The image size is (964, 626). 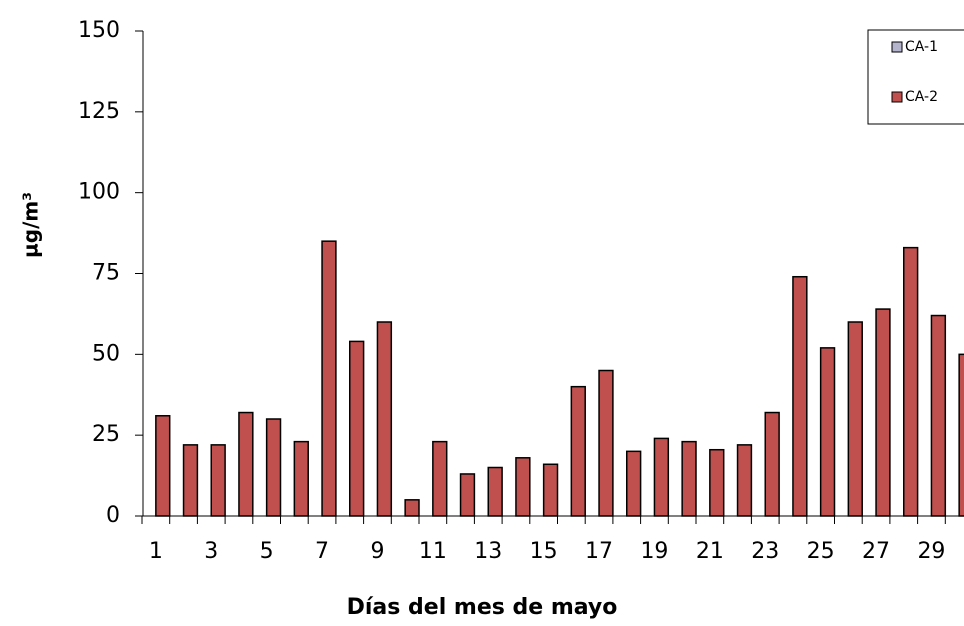 I want to click on y-tick-label: 0, so click(x=113, y=515).